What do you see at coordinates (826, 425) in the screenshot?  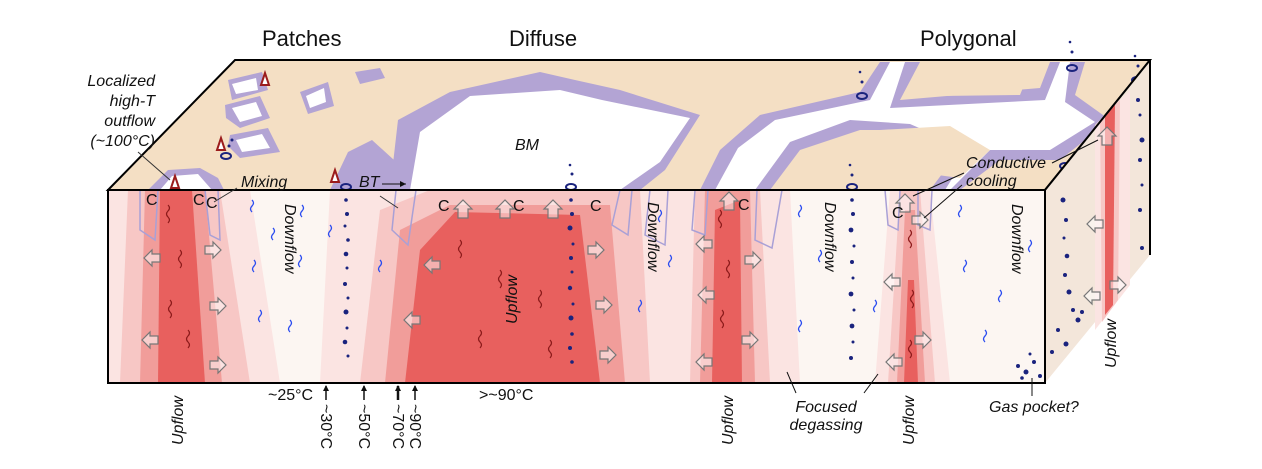 I see `label-line: degassing` at bounding box center [826, 425].